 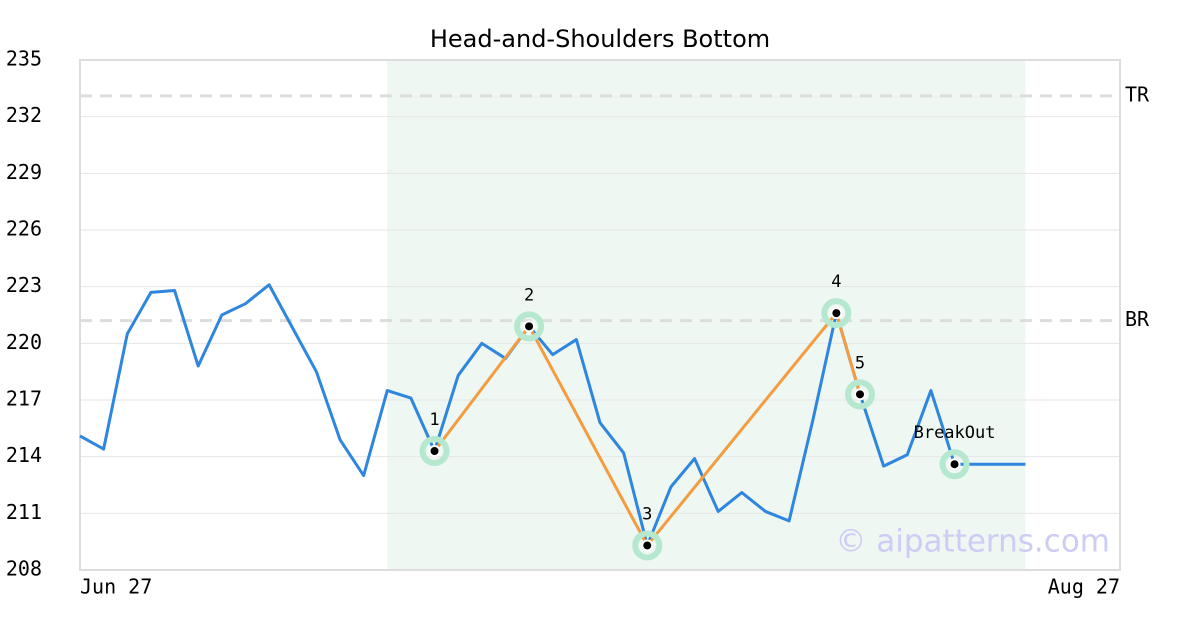 I want to click on y-tick-label: 217, so click(x=24, y=399).